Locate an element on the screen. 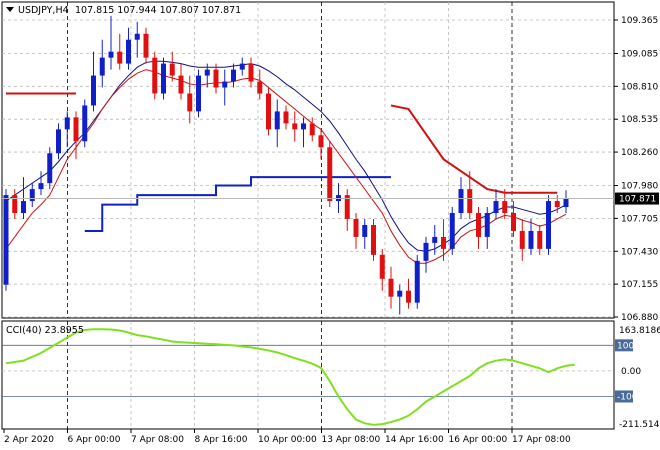  time-tick-label: 10 Apr 00:00 is located at coordinates (287, 440).